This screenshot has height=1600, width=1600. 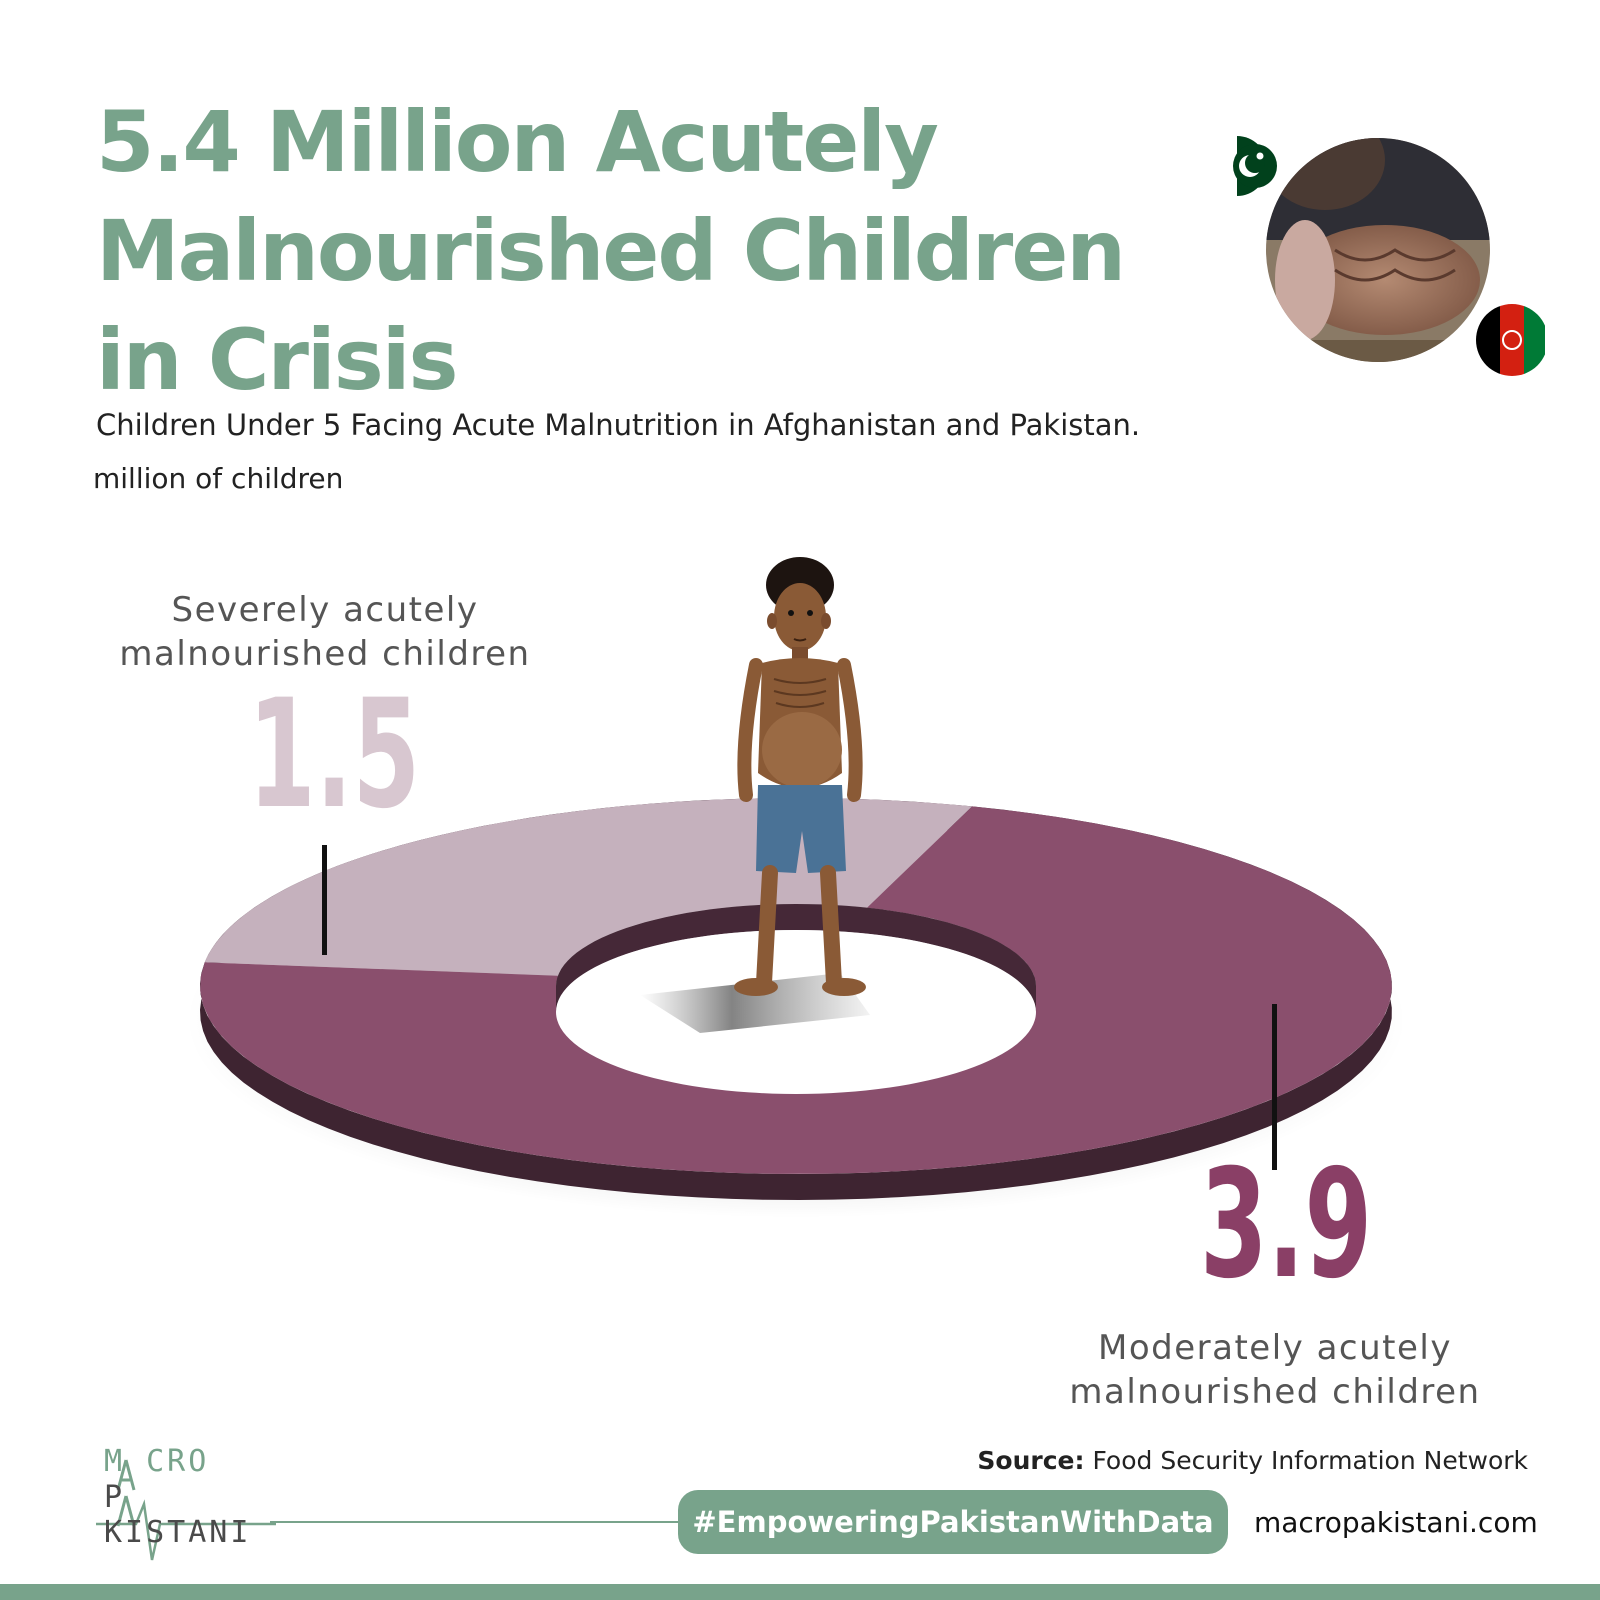 I want to click on brand-logo: M CRO P KISTANI, so click(x=186, y=1504).